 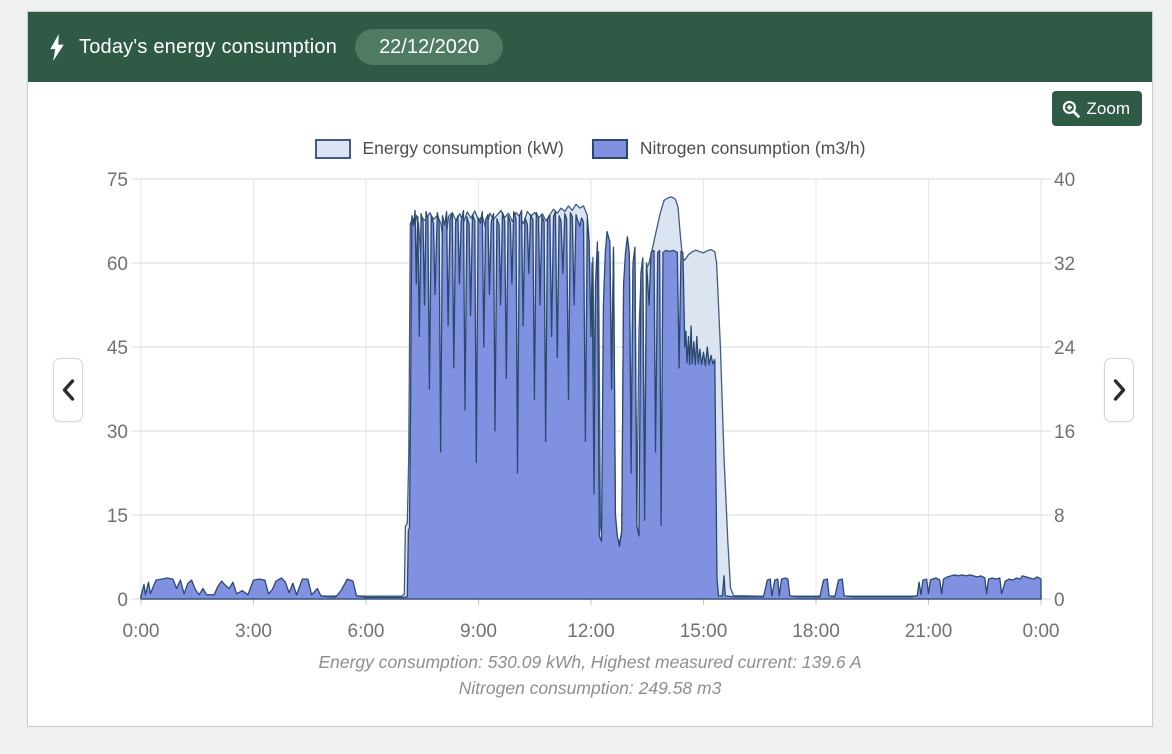 I want to click on y-left-tick-label: 60, so click(x=117, y=264).